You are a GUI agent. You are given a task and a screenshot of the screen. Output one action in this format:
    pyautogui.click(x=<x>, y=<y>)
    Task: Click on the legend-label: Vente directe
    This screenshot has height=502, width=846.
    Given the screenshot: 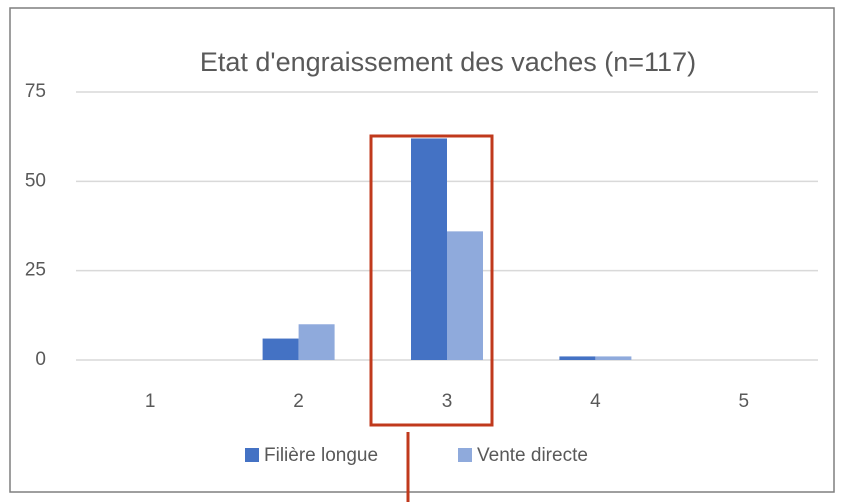 What is the action you would take?
    pyautogui.click(x=532, y=455)
    